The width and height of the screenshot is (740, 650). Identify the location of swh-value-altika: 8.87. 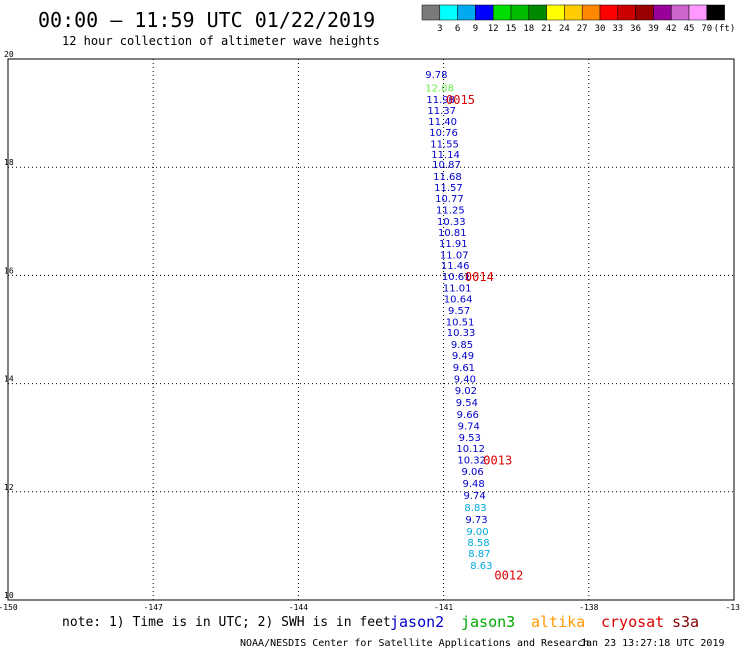
(479, 554).